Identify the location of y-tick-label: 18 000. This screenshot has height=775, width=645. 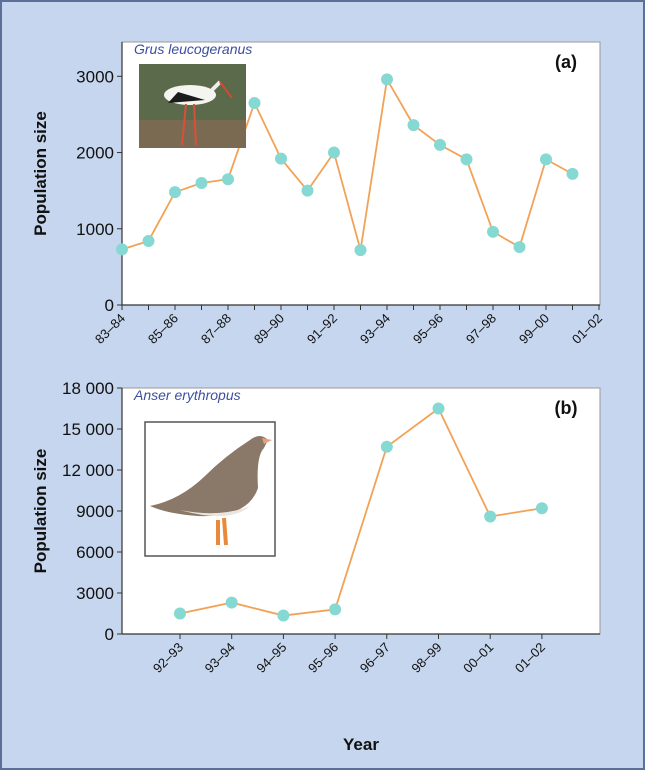
(88, 388).